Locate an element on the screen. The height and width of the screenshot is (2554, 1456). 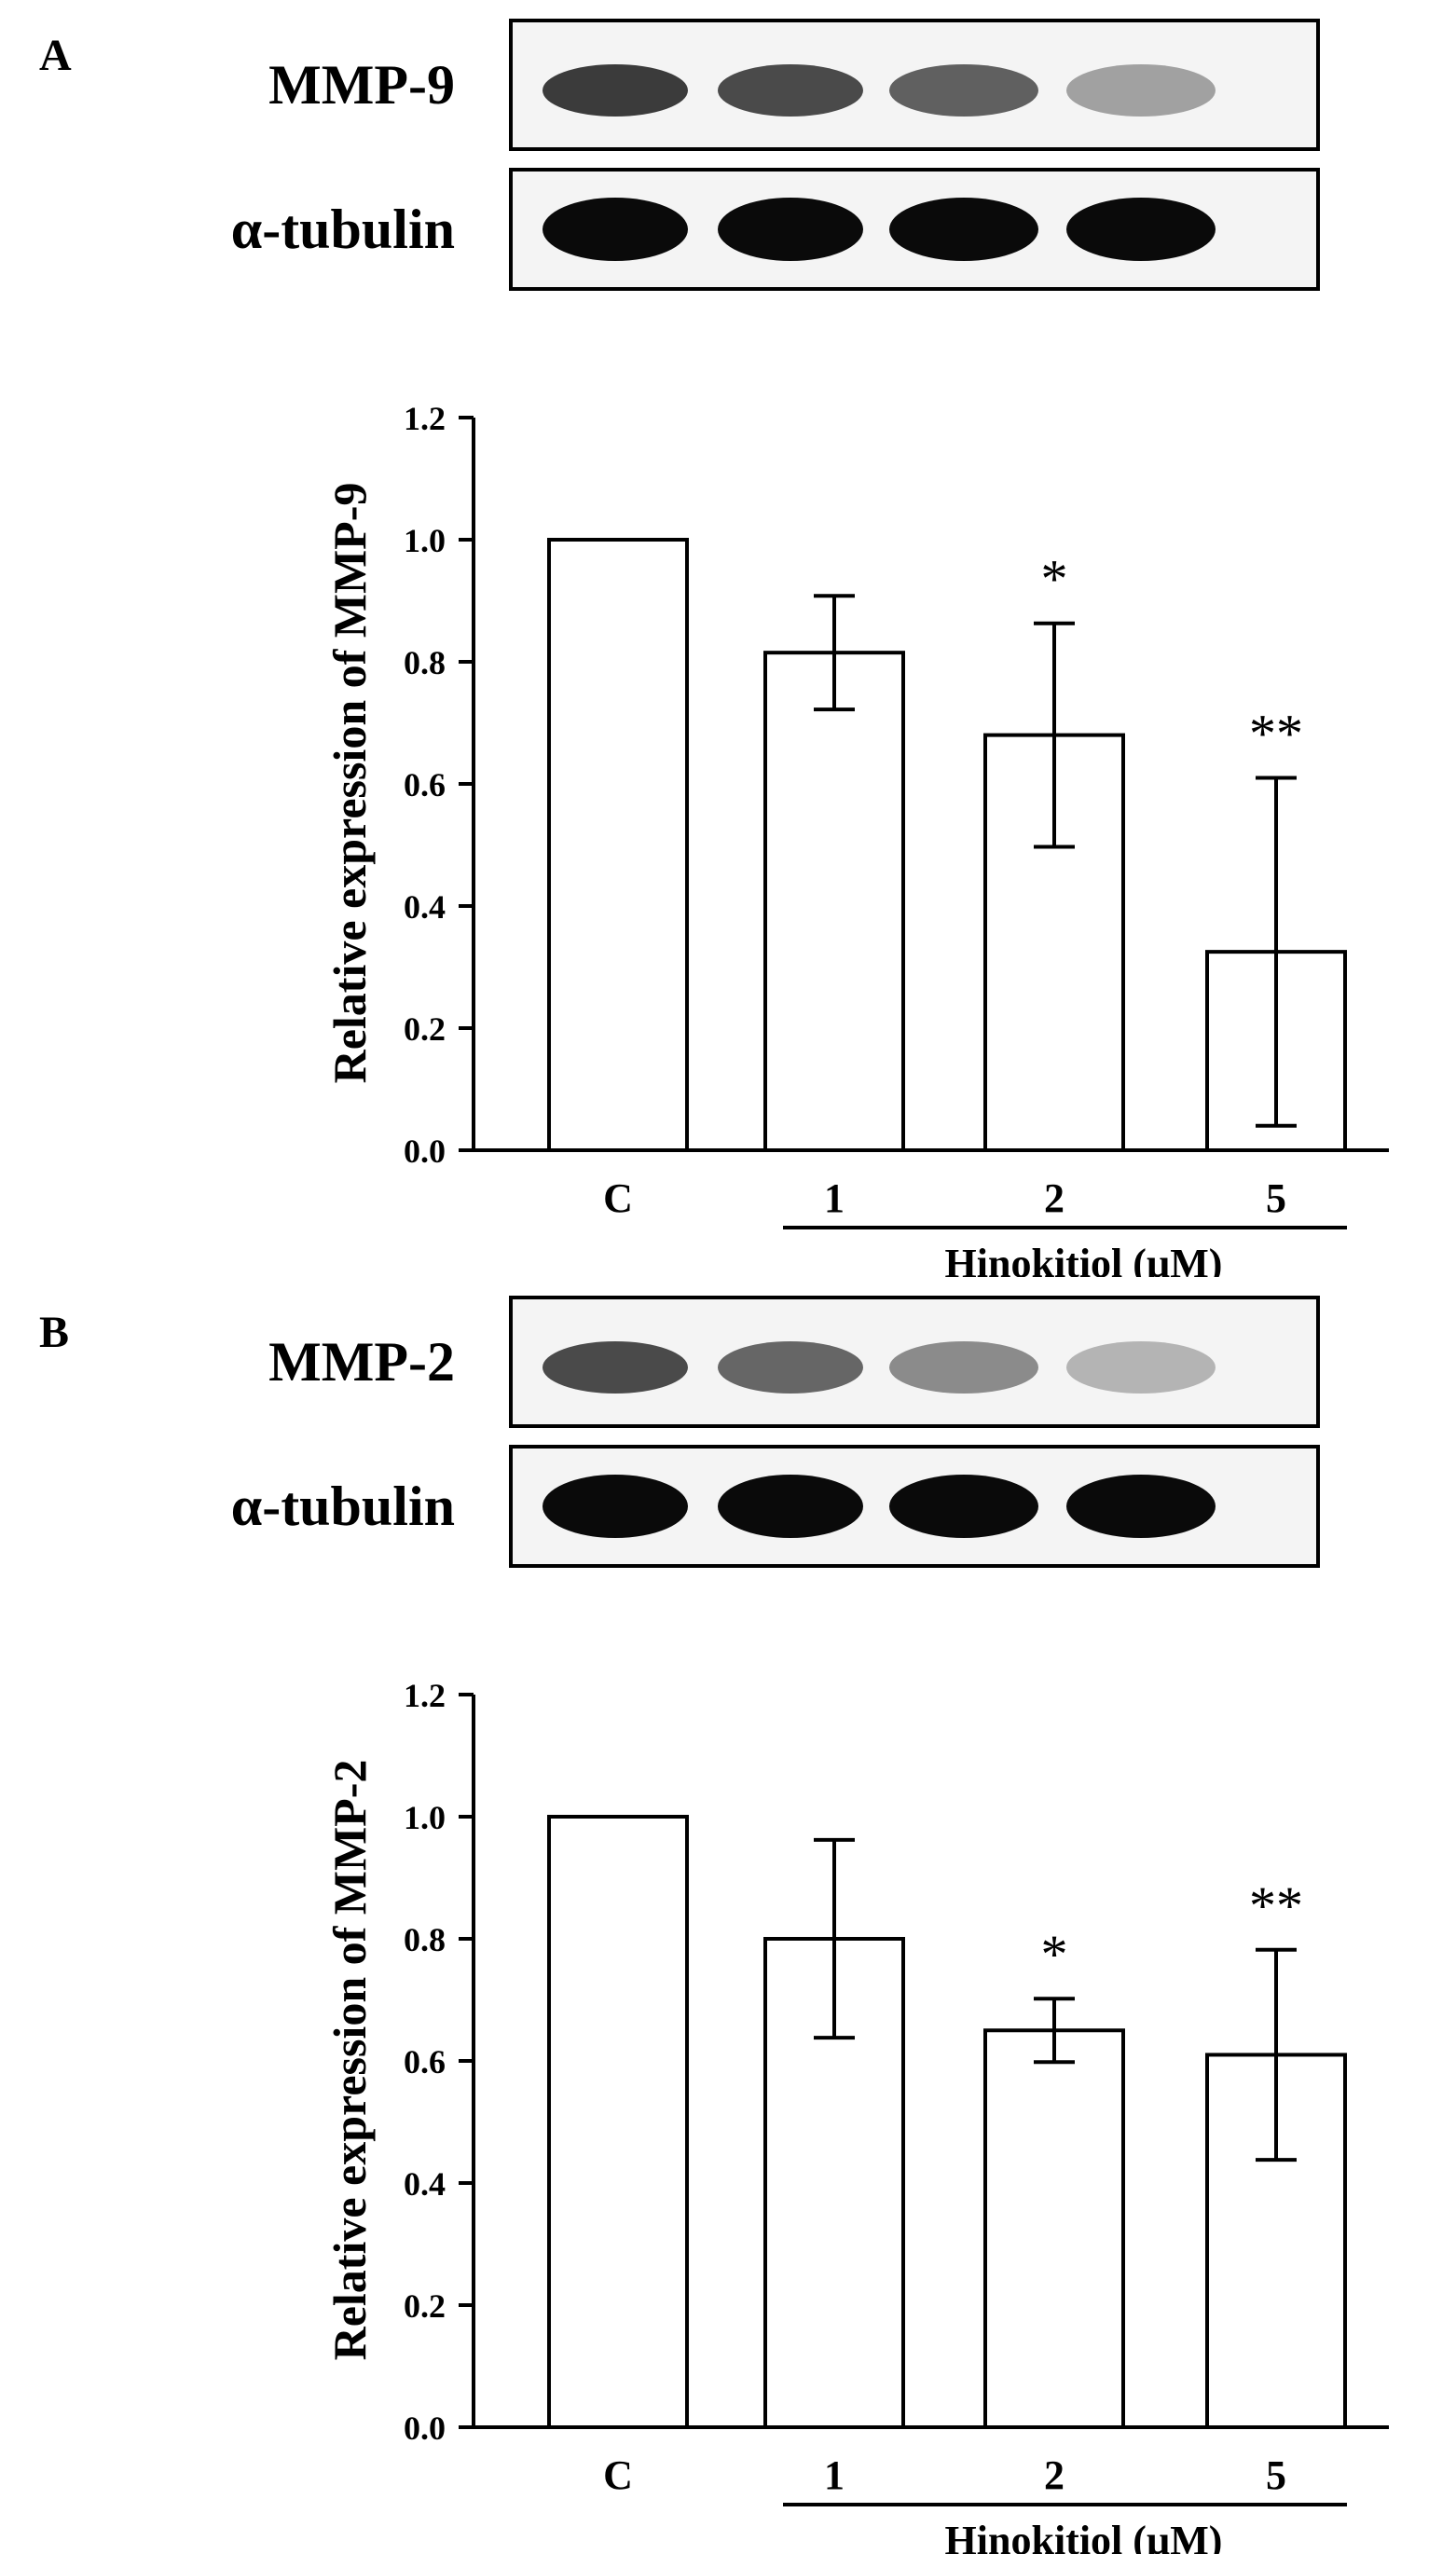
y-axis-label: Relative expression of MMP-9 is located at coordinates (349, 784).